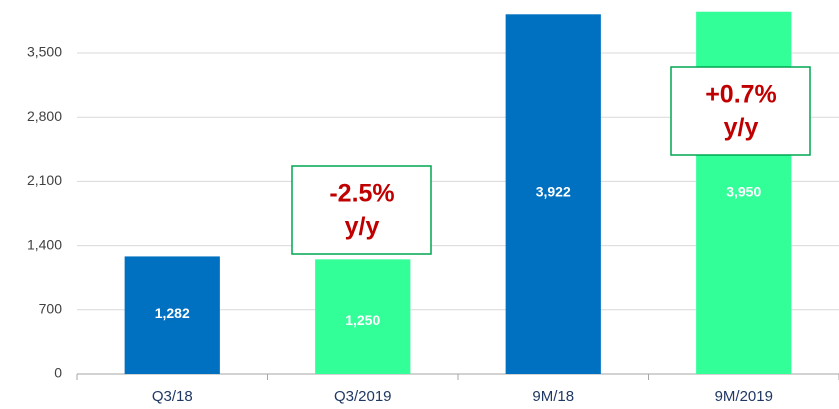 The height and width of the screenshot is (409, 839). I want to click on value-label: 1,282, so click(172, 313).